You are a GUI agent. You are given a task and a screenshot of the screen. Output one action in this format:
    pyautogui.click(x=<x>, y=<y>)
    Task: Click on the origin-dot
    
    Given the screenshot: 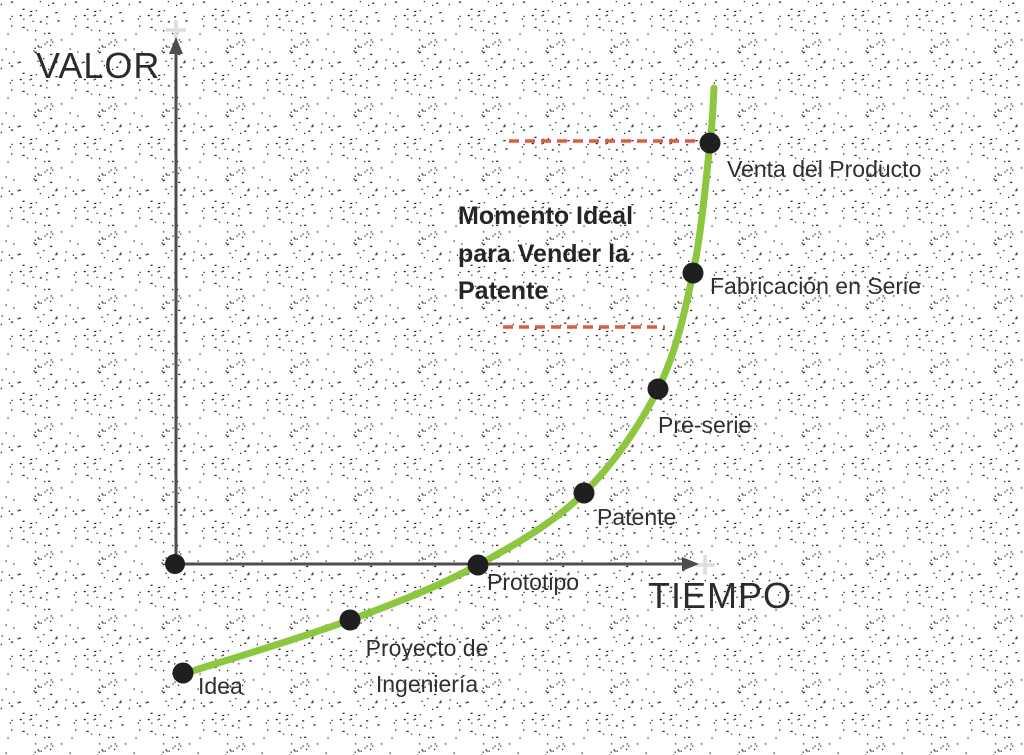 What is the action you would take?
    pyautogui.click(x=175, y=564)
    